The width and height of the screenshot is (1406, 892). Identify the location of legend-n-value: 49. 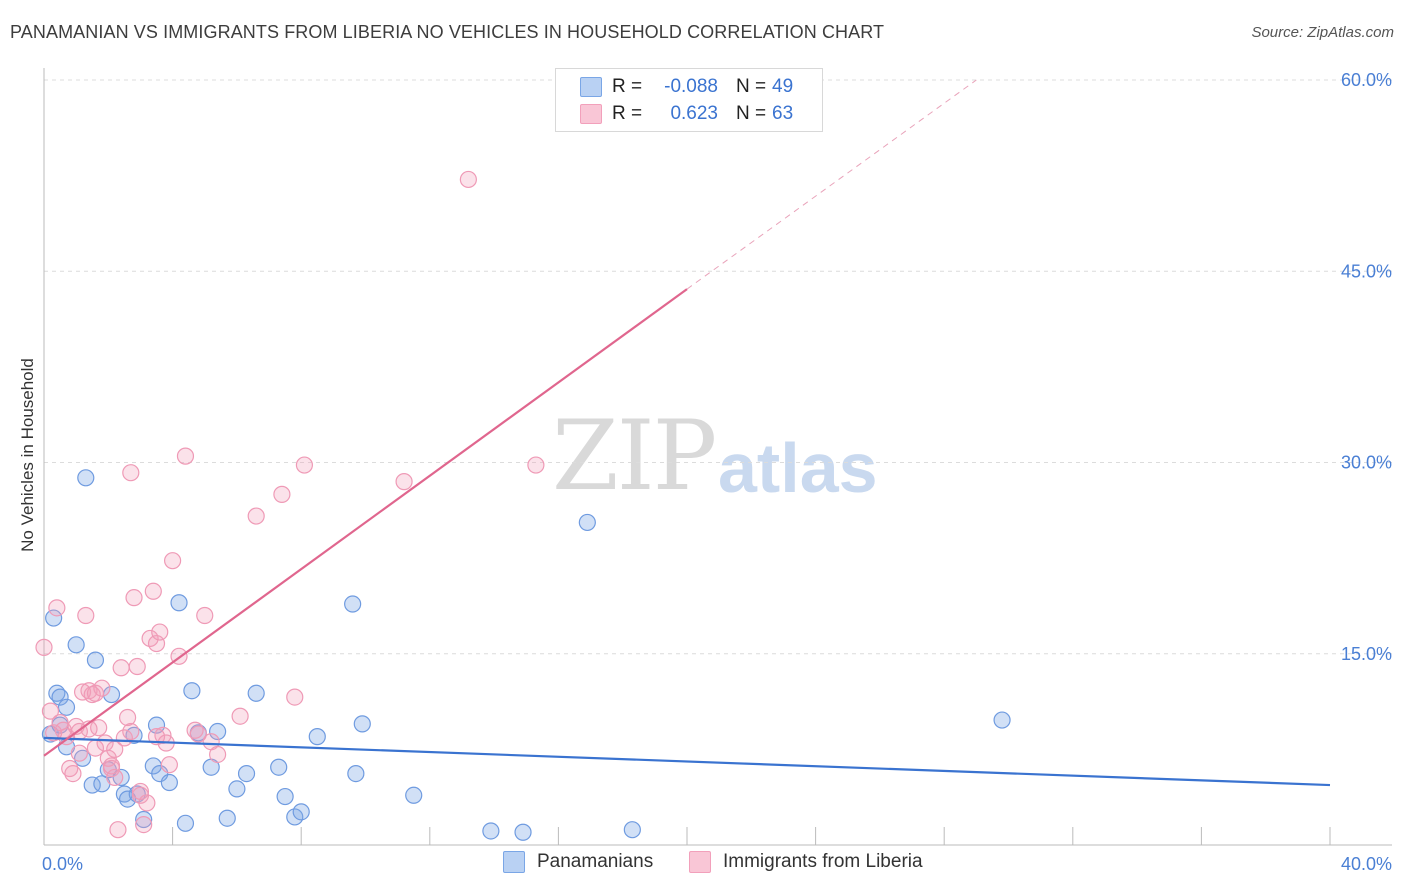
(783, 86).